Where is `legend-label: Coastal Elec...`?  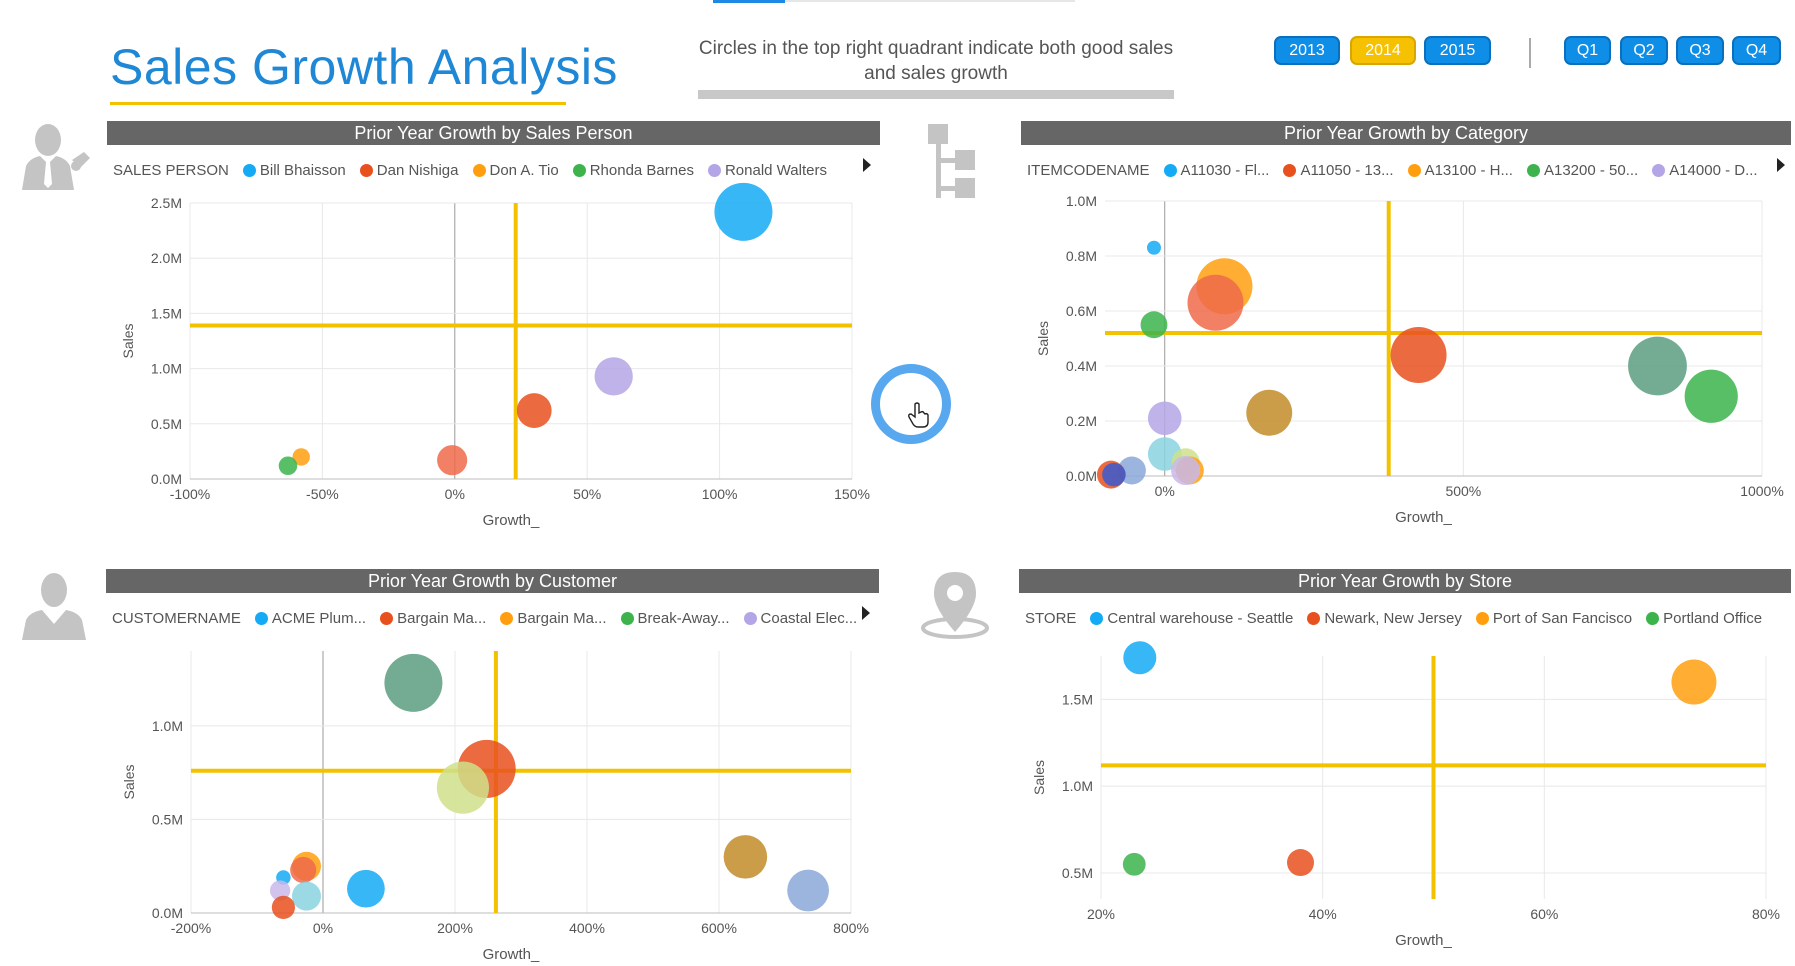 legend-label: Coastal Elec... is located at coordinates (809, 618).